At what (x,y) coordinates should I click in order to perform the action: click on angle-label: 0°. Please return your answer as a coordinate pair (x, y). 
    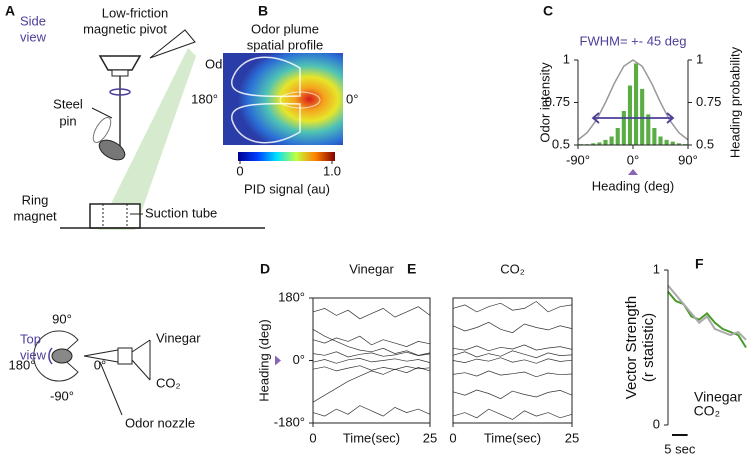
    Looking at the image, I should click on (100, 364).